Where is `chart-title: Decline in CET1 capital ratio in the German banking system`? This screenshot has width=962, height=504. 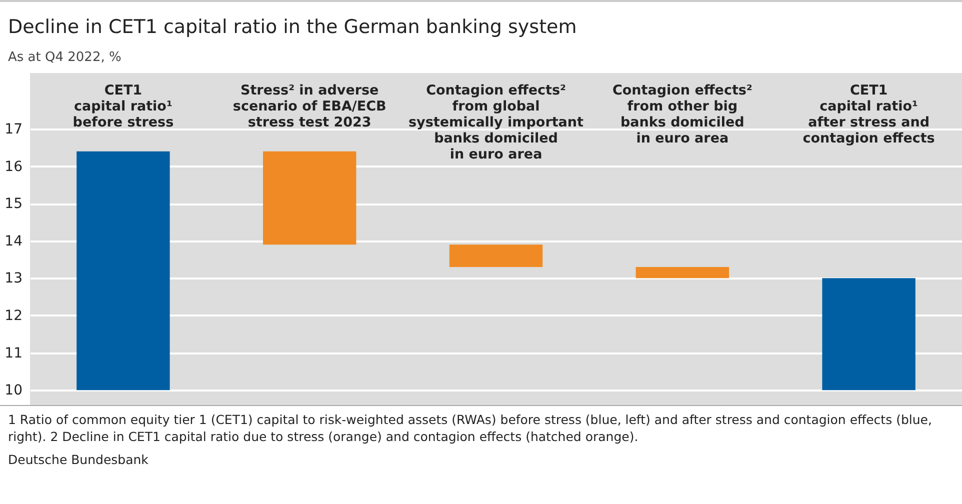 chart-title: Decline in CET1 capital ratio in the German banking system is located at coordinates (481, 23).